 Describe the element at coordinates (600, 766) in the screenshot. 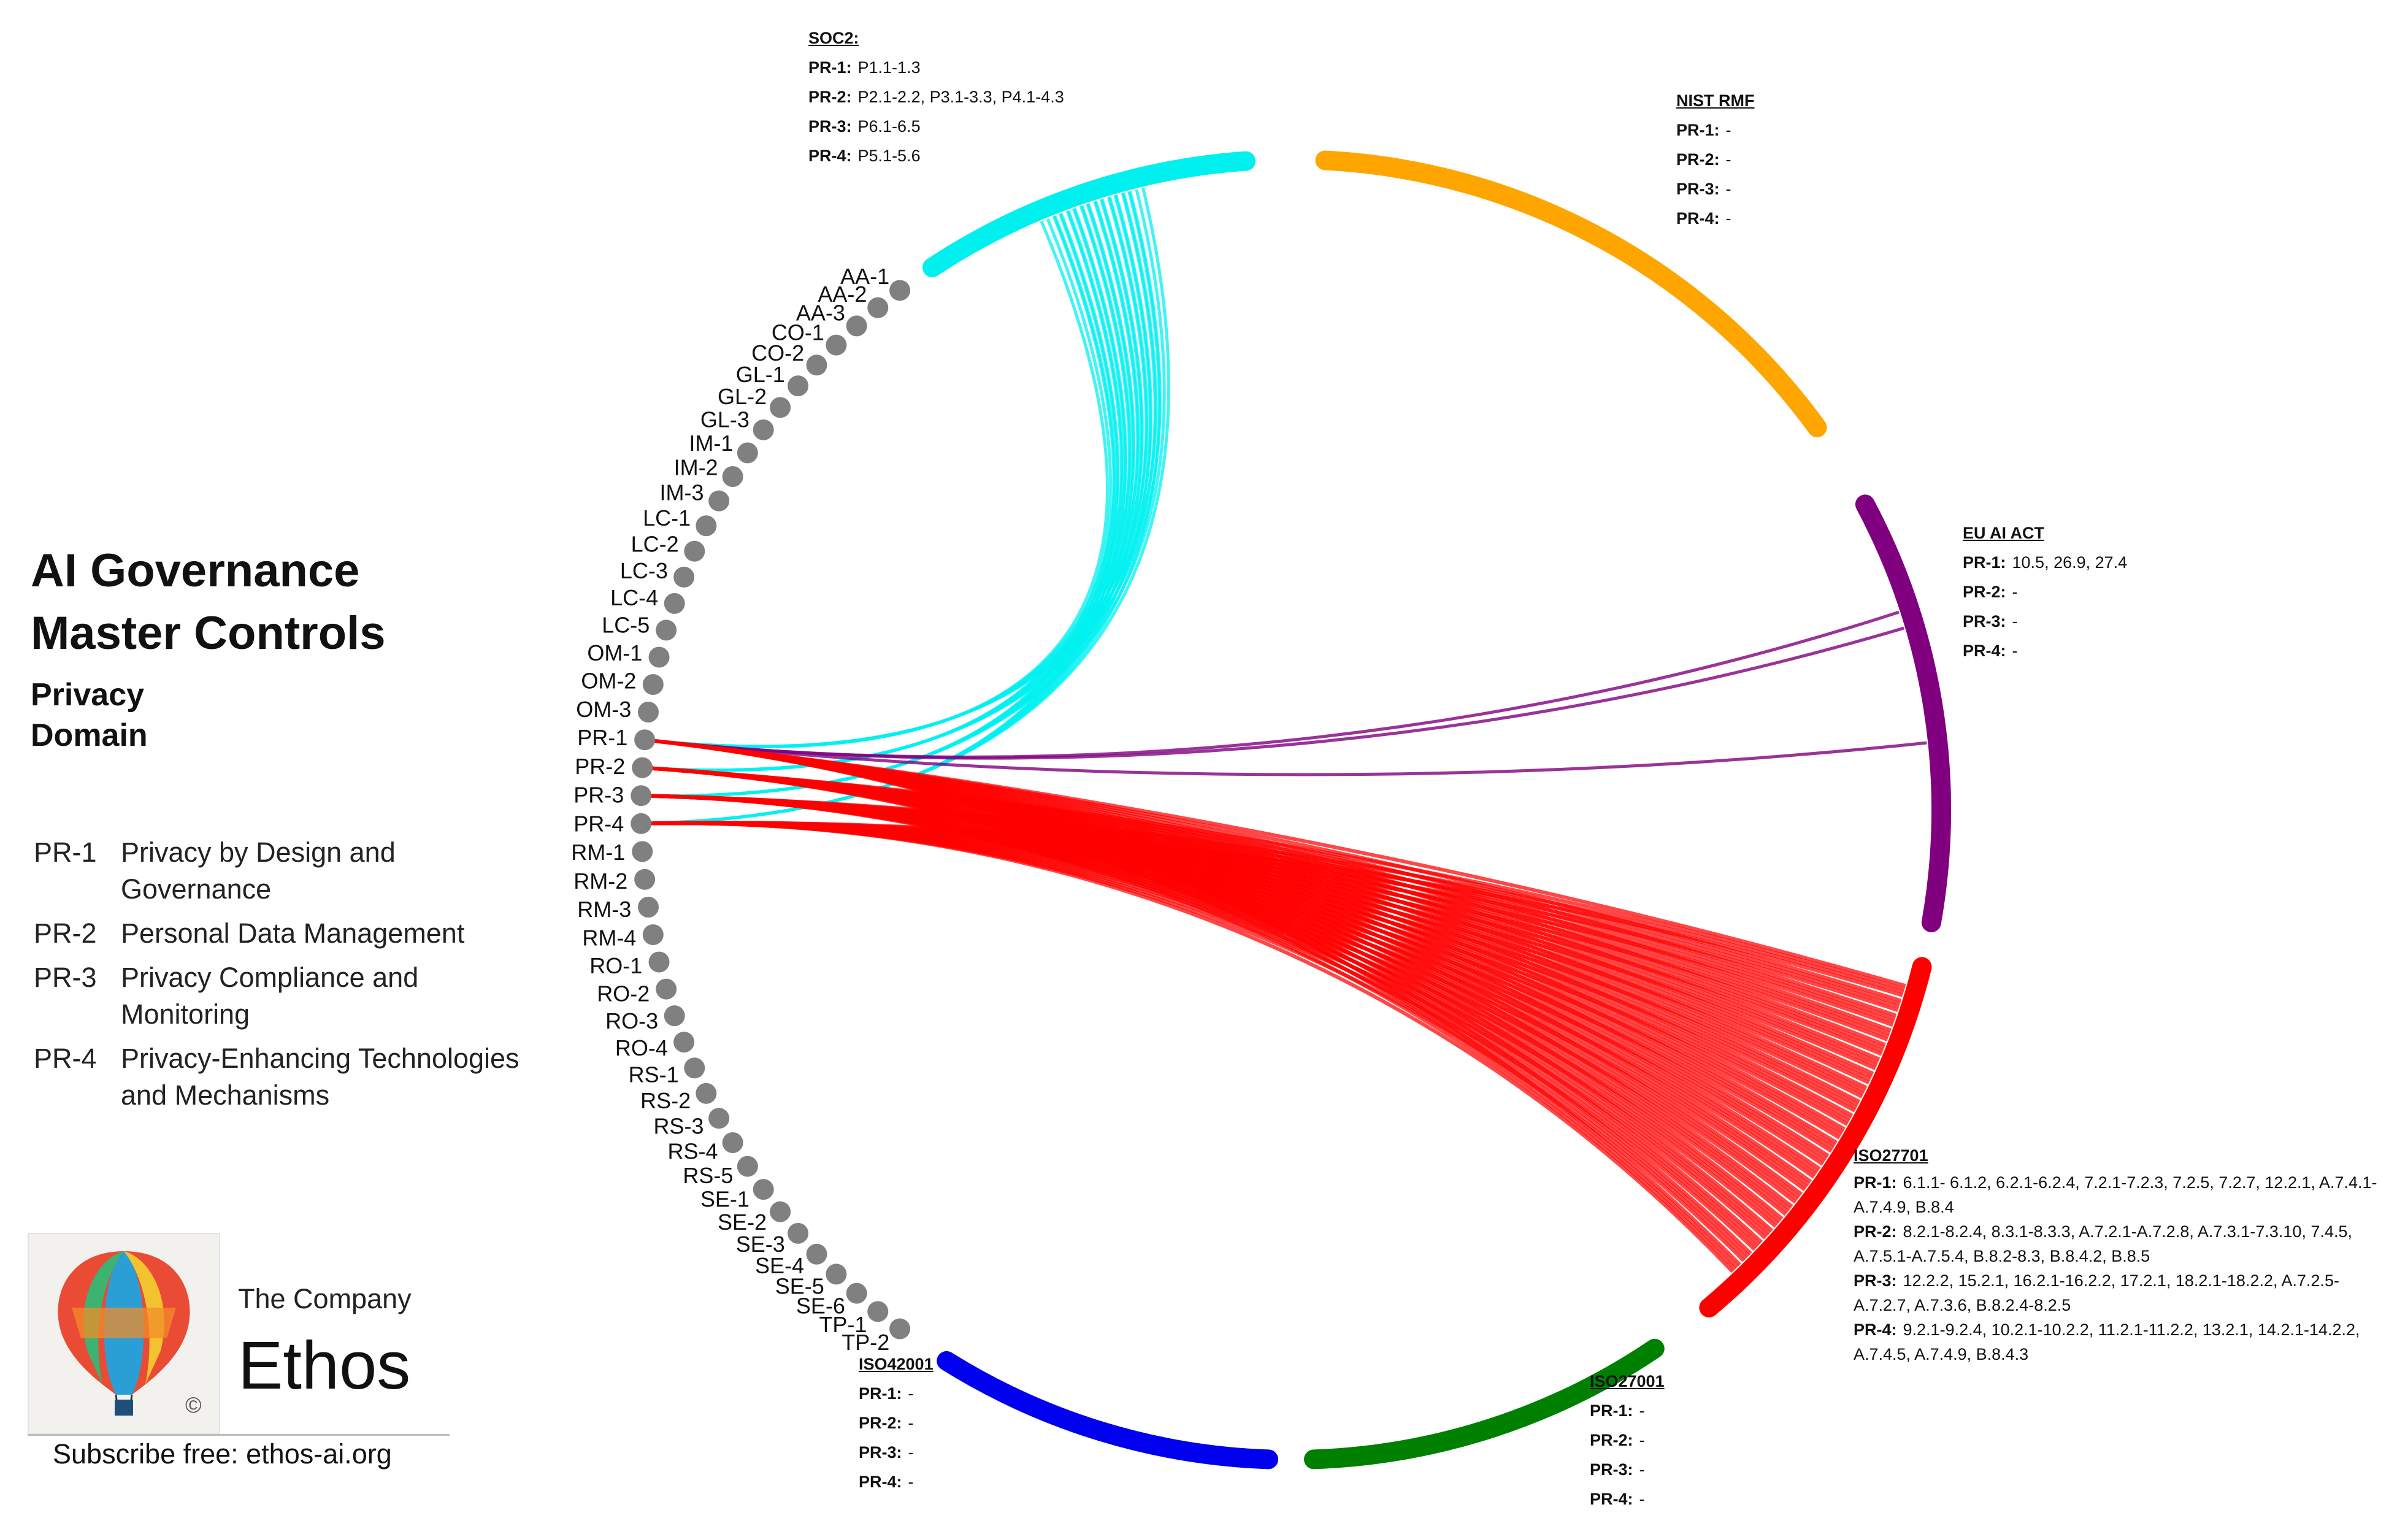

I see `control-label: PR-2` at that location.